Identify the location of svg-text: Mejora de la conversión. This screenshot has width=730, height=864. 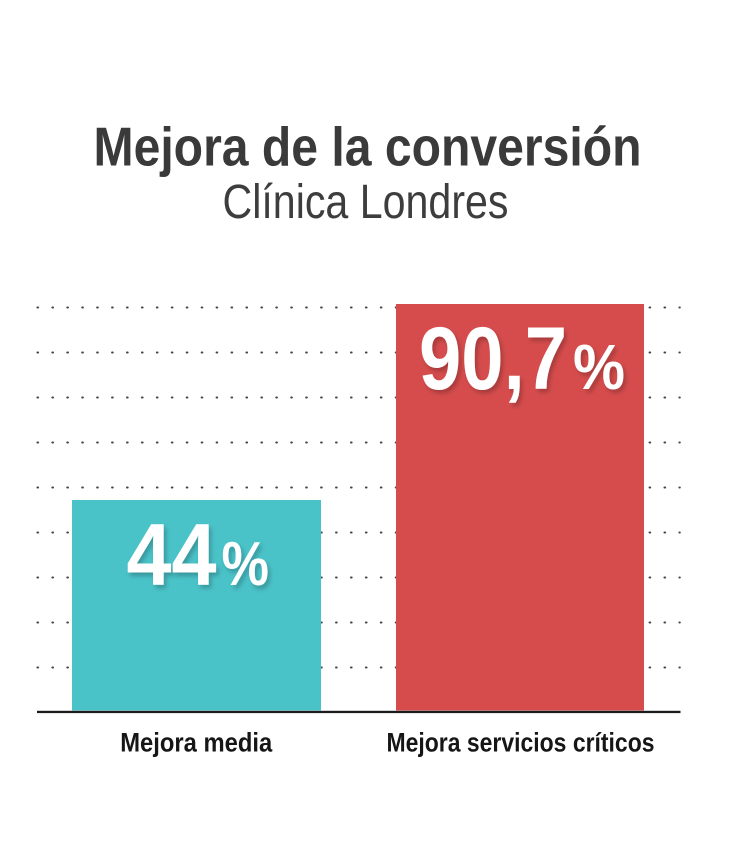
(368, 147).